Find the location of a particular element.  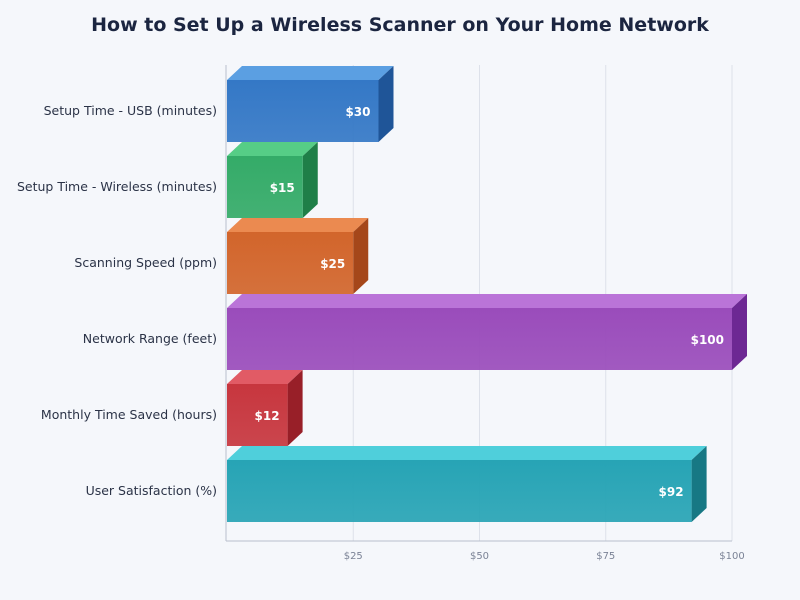

category-label: Scanning Speed (ppm) is located at coordinates (145, 262).